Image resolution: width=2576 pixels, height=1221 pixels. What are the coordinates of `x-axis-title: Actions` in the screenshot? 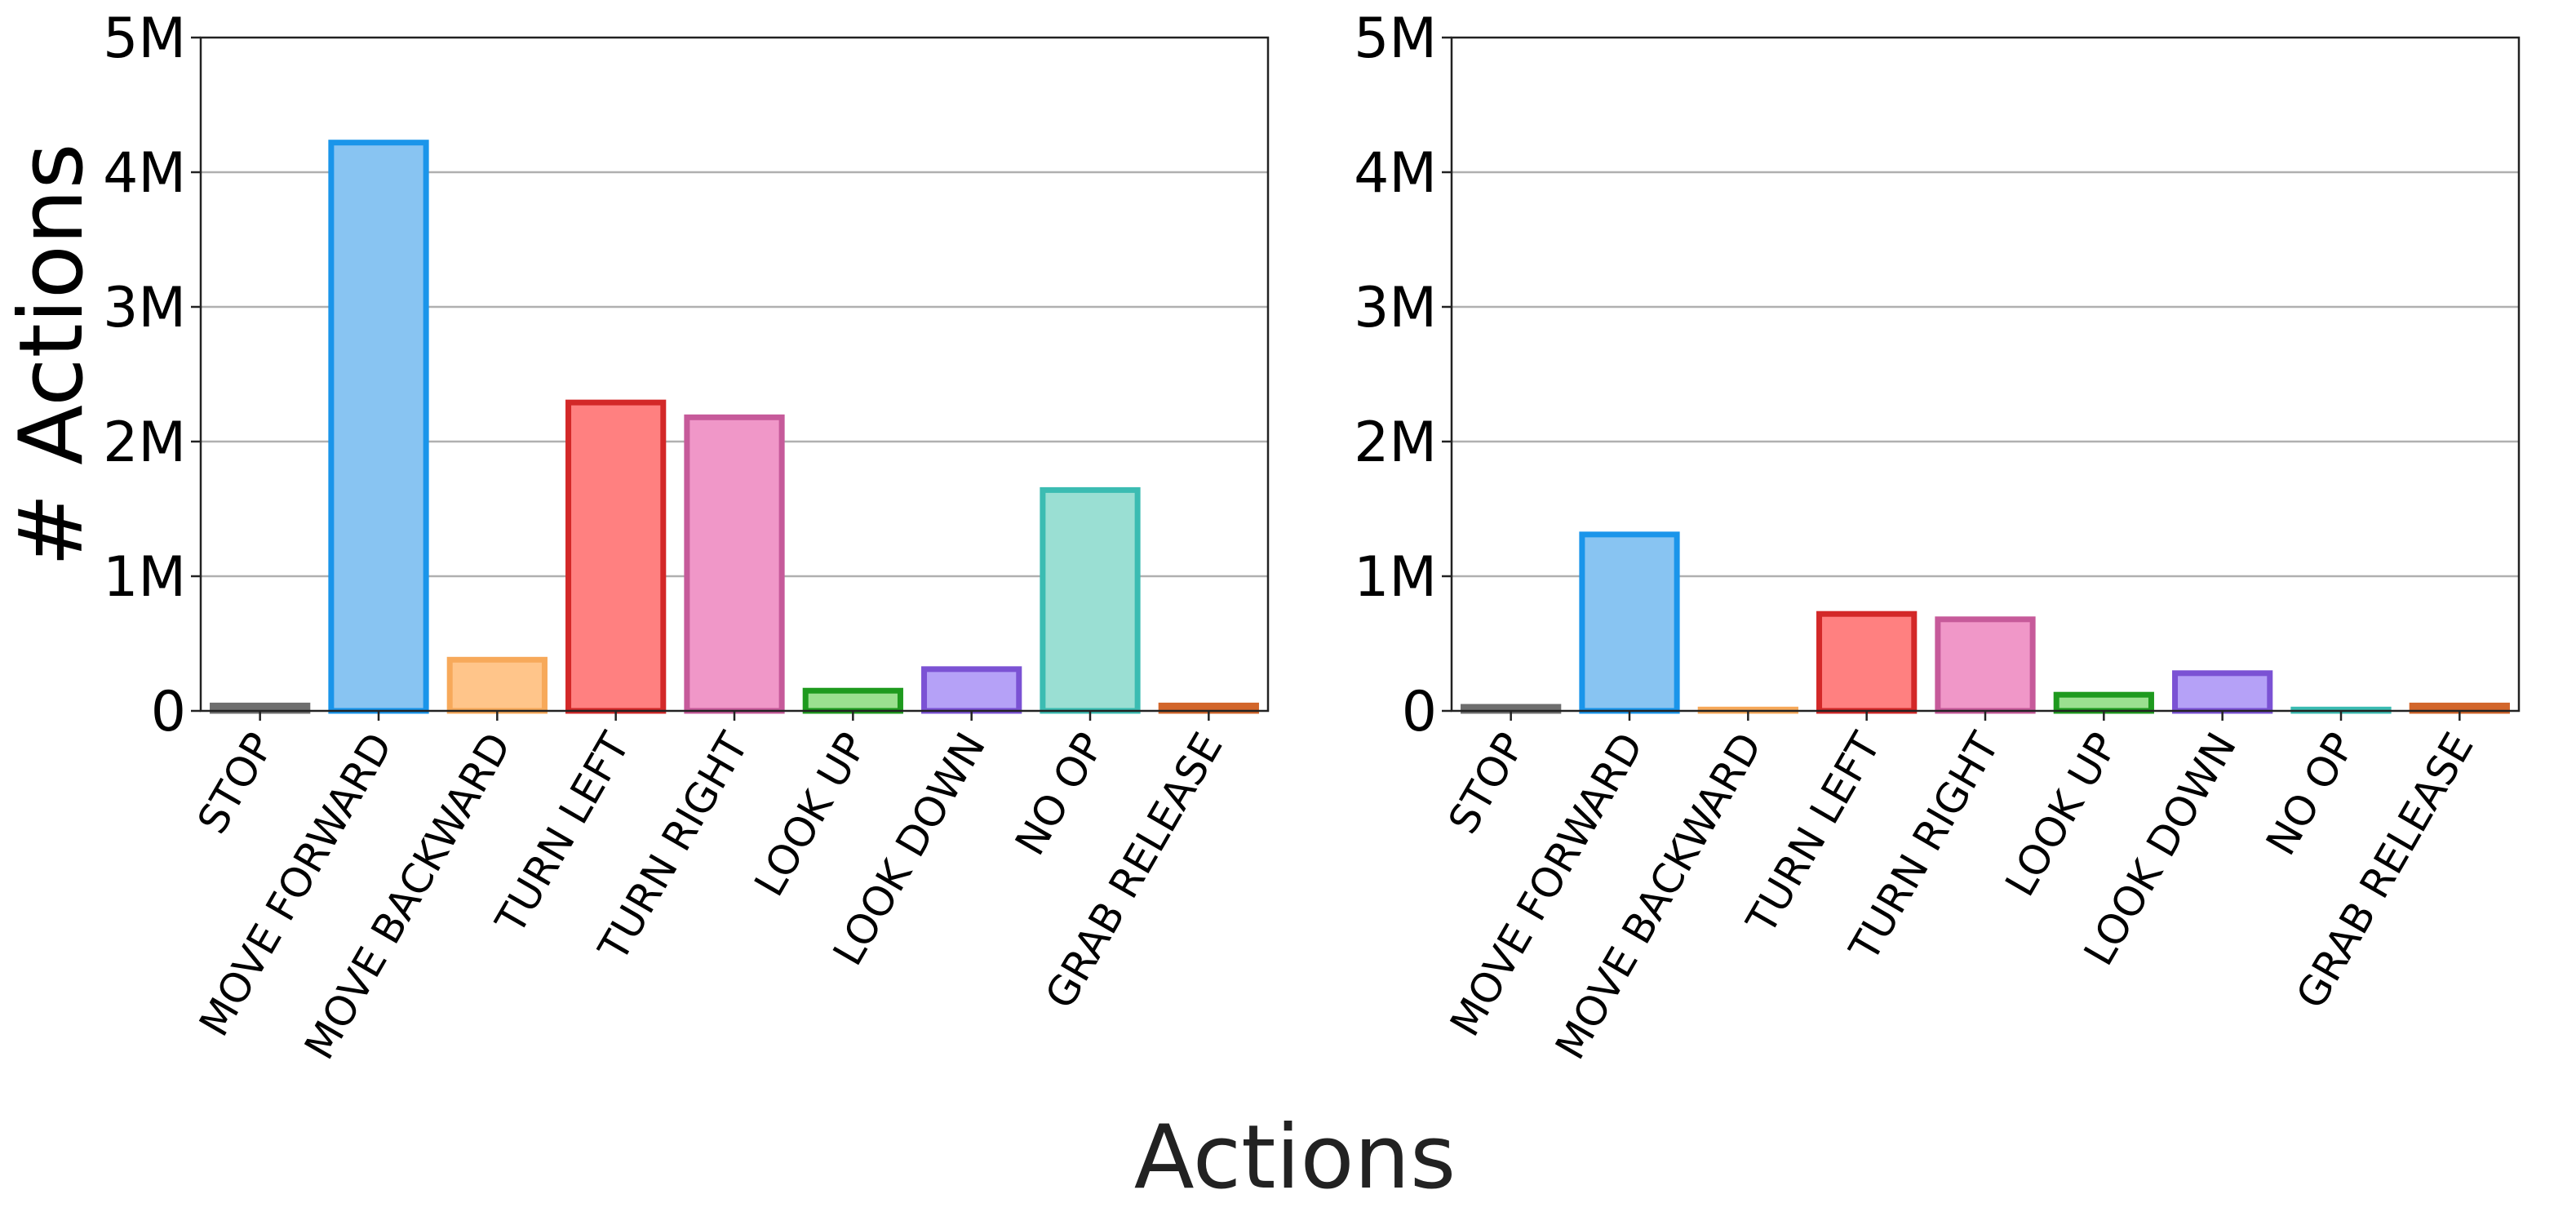 It's located at (1295, 1158).